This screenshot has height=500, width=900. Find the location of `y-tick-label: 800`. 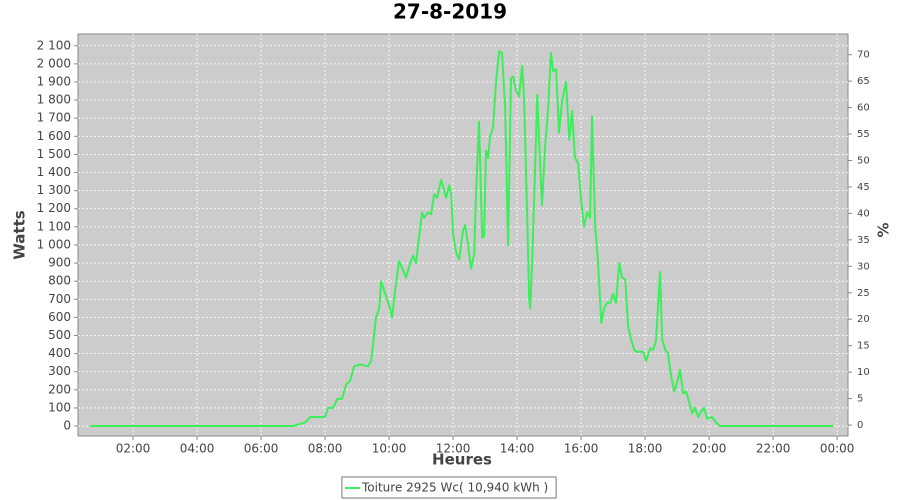

y-tick-label: 800 is located at coordinates (59, 281).